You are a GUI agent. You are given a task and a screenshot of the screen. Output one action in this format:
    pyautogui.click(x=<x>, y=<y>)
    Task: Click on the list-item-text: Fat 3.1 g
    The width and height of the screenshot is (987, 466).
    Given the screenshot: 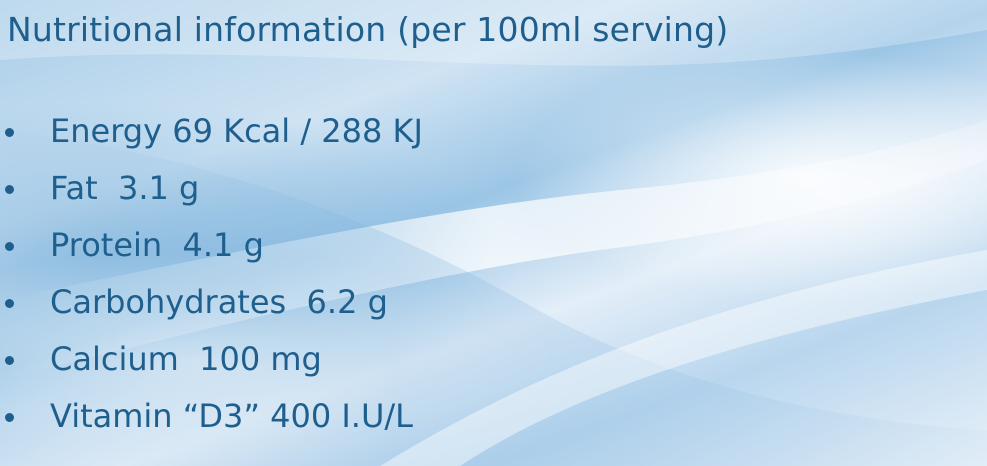 What is the action you would take?
    pyautogui.click(x=125, y=188)
    